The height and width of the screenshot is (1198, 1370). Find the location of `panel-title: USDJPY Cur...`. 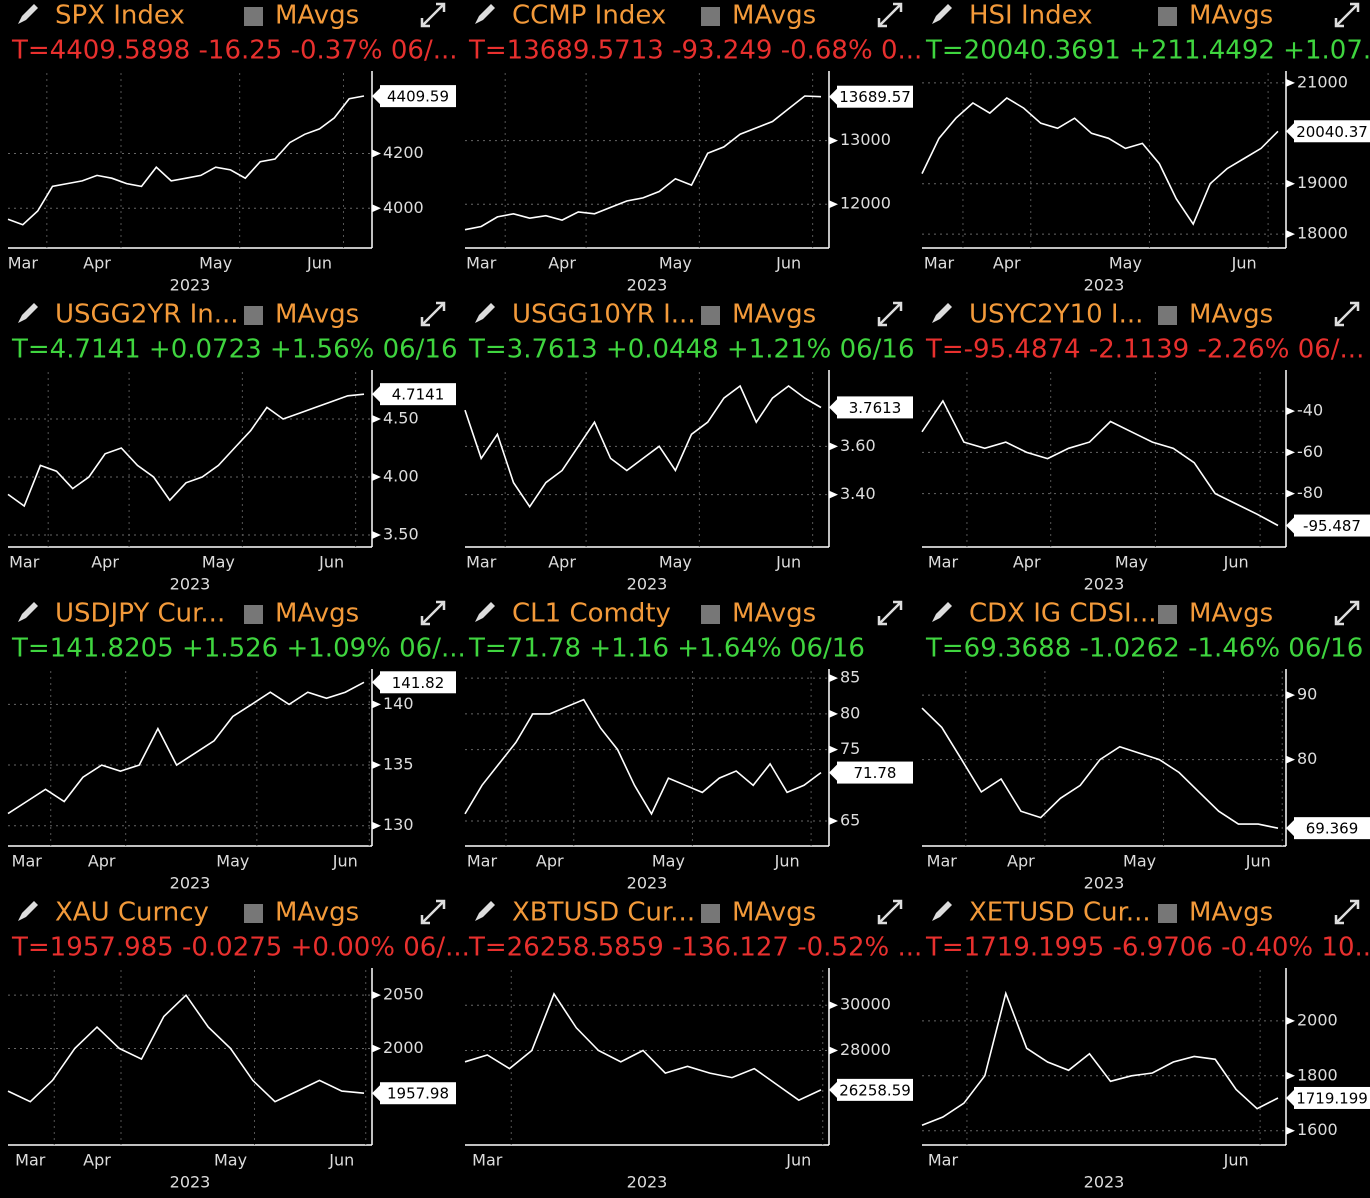

panel-title: USDJPY Cur... is located at coordinates (140, 614).